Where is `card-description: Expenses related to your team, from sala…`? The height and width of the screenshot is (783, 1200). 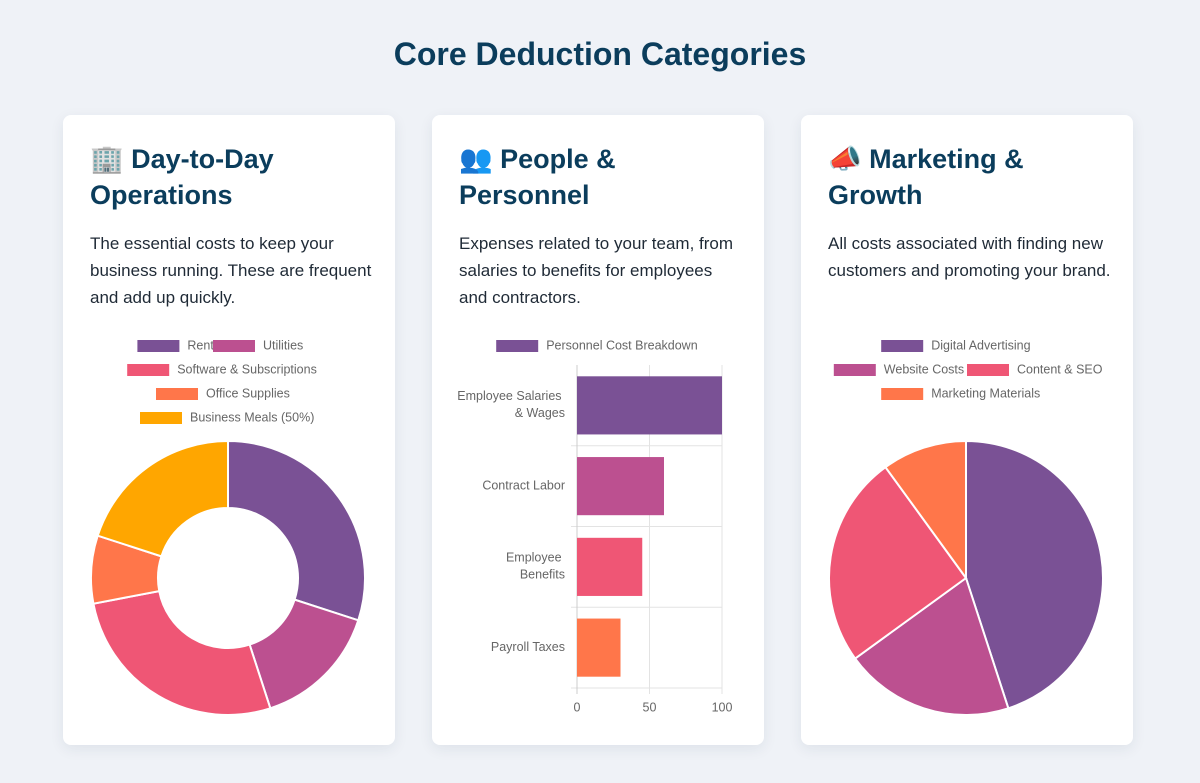 card-description: Expenses related to your team, from sala… is located at coordinates (596, 270).